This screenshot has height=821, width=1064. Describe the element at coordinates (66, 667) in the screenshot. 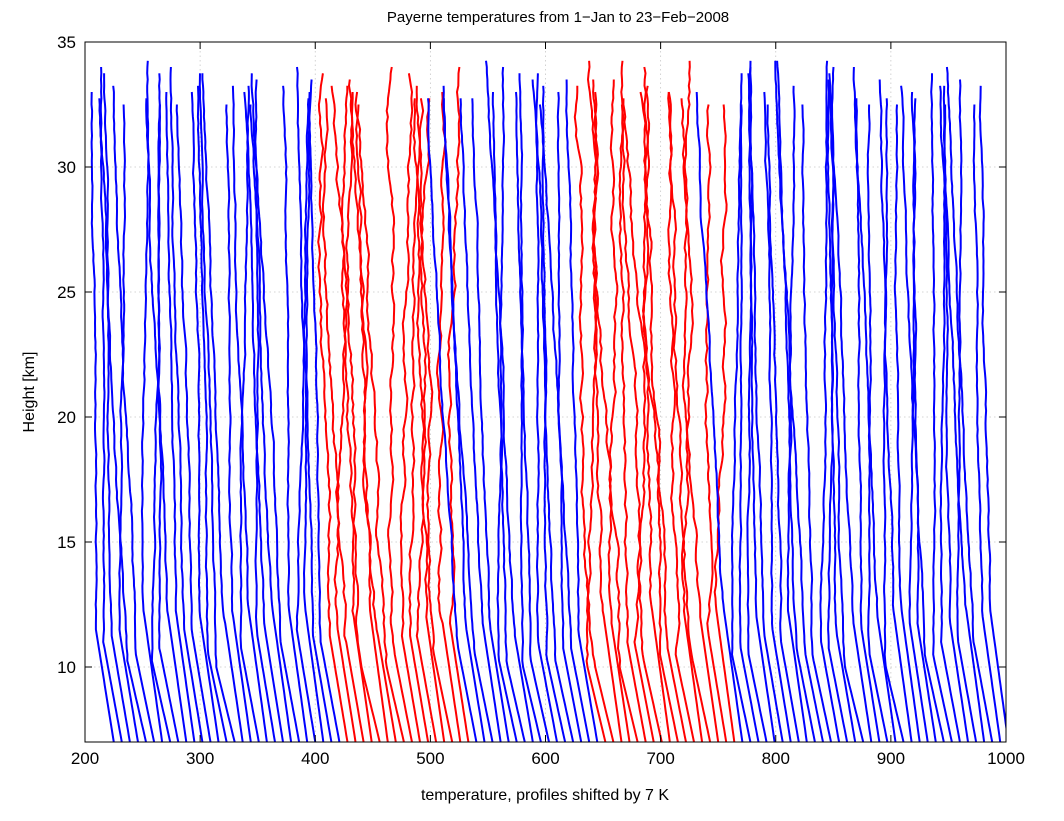

I see `y-tick-label: 10` at that location.